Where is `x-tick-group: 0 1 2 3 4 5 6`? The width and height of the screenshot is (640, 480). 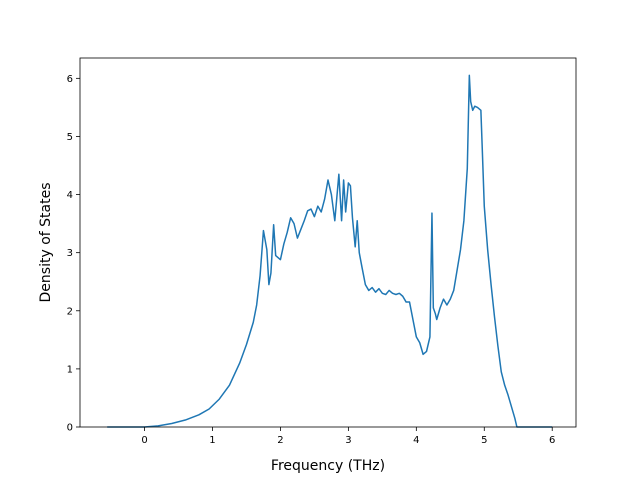 x-tick-group: 0 1 2 3 4 5 6 is located at coordinates (348, 436).